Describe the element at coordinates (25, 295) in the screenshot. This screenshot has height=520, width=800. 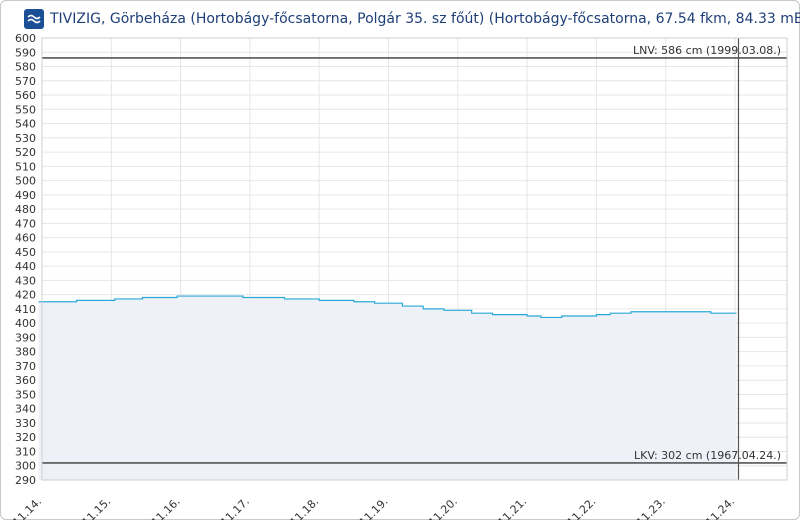
I see `y-tick-label: 420` at that location.